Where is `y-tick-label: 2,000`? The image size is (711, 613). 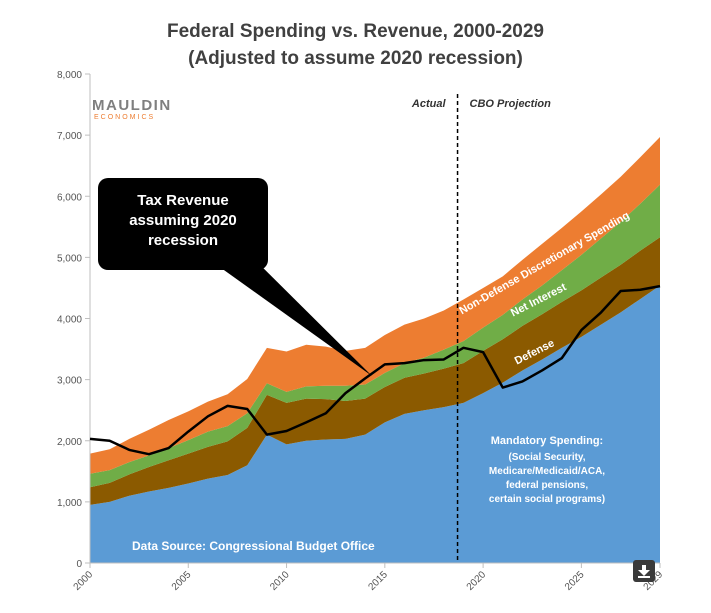 y-tick-label: 2,000 is located at coordinates (69, 442).